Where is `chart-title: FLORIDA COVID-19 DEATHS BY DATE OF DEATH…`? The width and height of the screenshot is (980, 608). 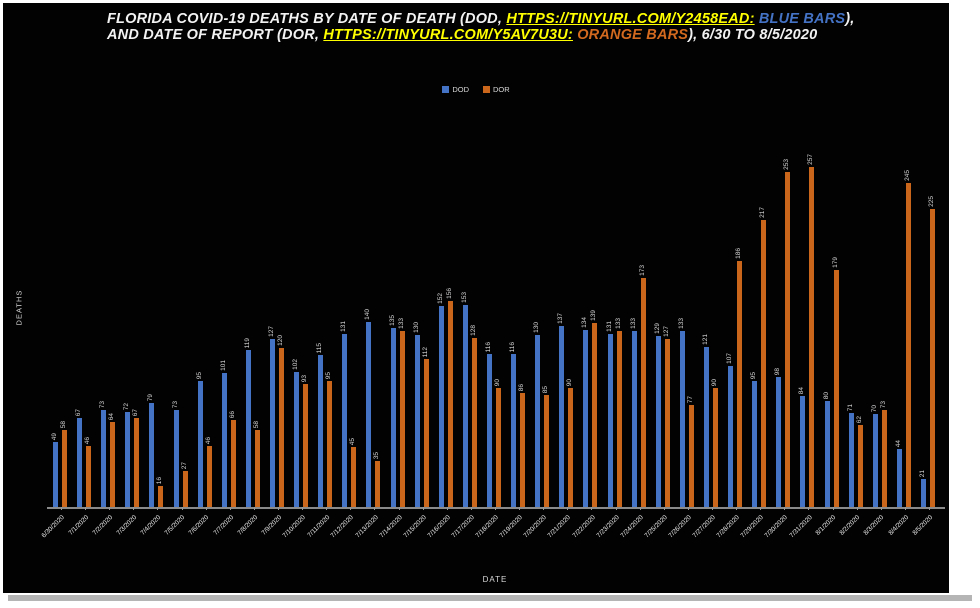 chart-title: FLORIDA COVID-19 DEATHS BY DATE OF DEATH… is located at coordinates (495, 27).